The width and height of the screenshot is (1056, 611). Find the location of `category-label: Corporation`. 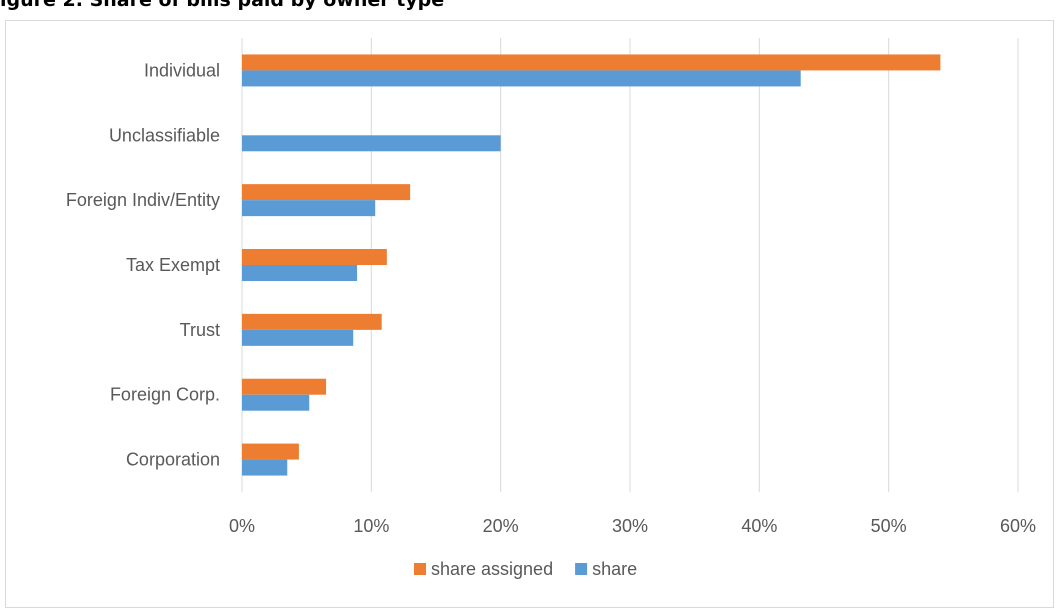

category-label: Corporation is located at coordinates (173, 460).